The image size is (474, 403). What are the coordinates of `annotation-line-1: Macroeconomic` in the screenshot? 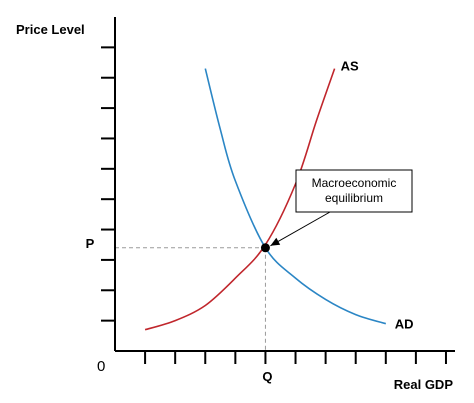 It's located at (354, 183).